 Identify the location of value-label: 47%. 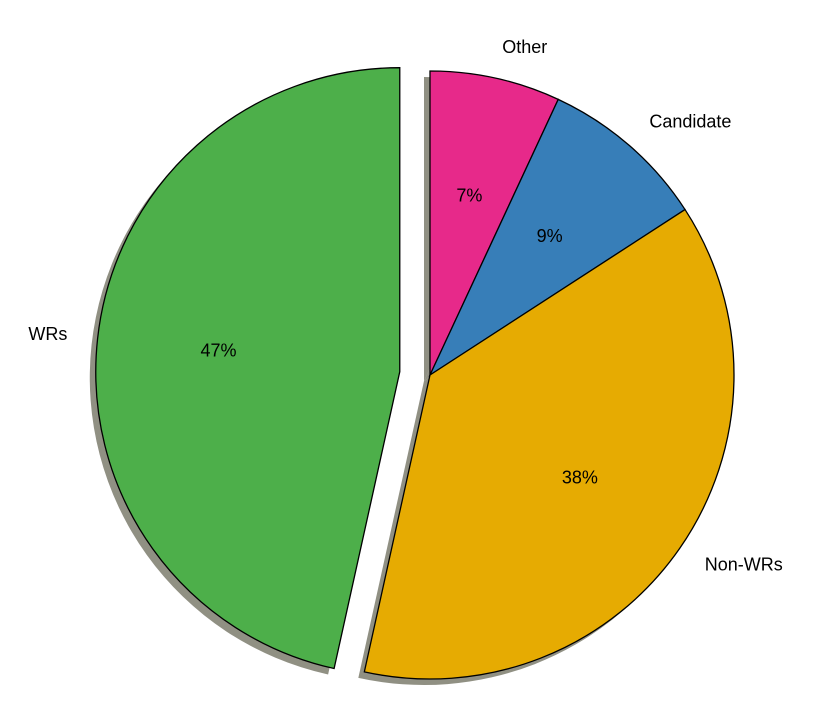
(218, 351).